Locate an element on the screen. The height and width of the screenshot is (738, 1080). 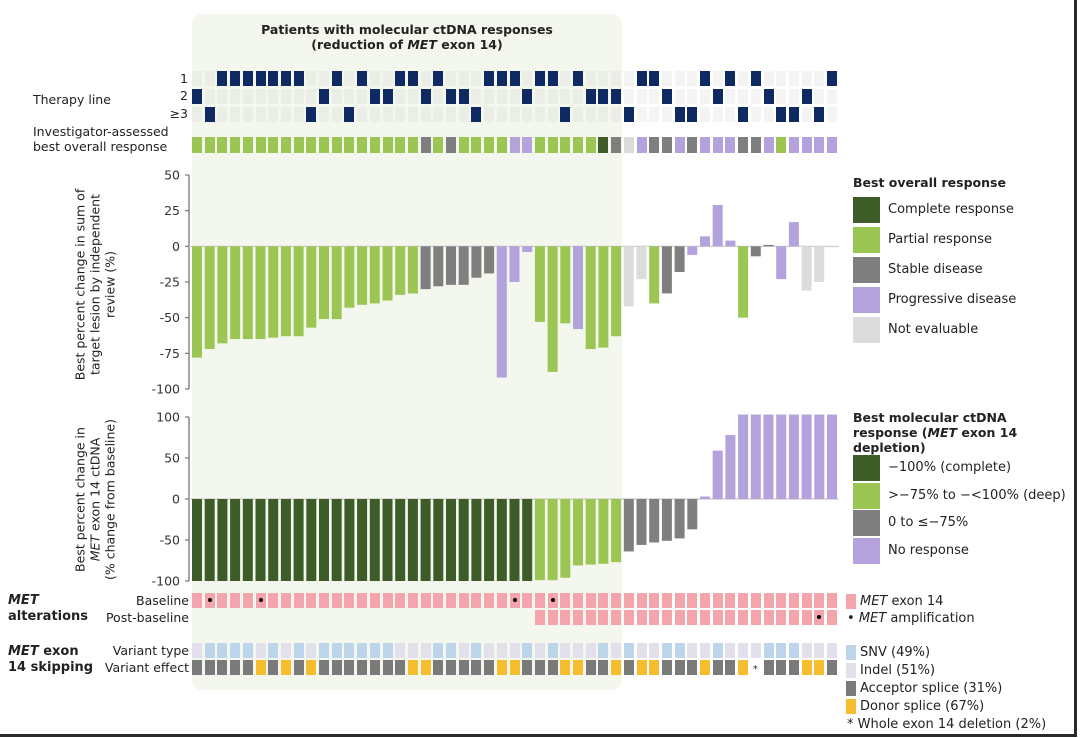
bor-legend-label: Complete response is located at coordinates (951, 209).